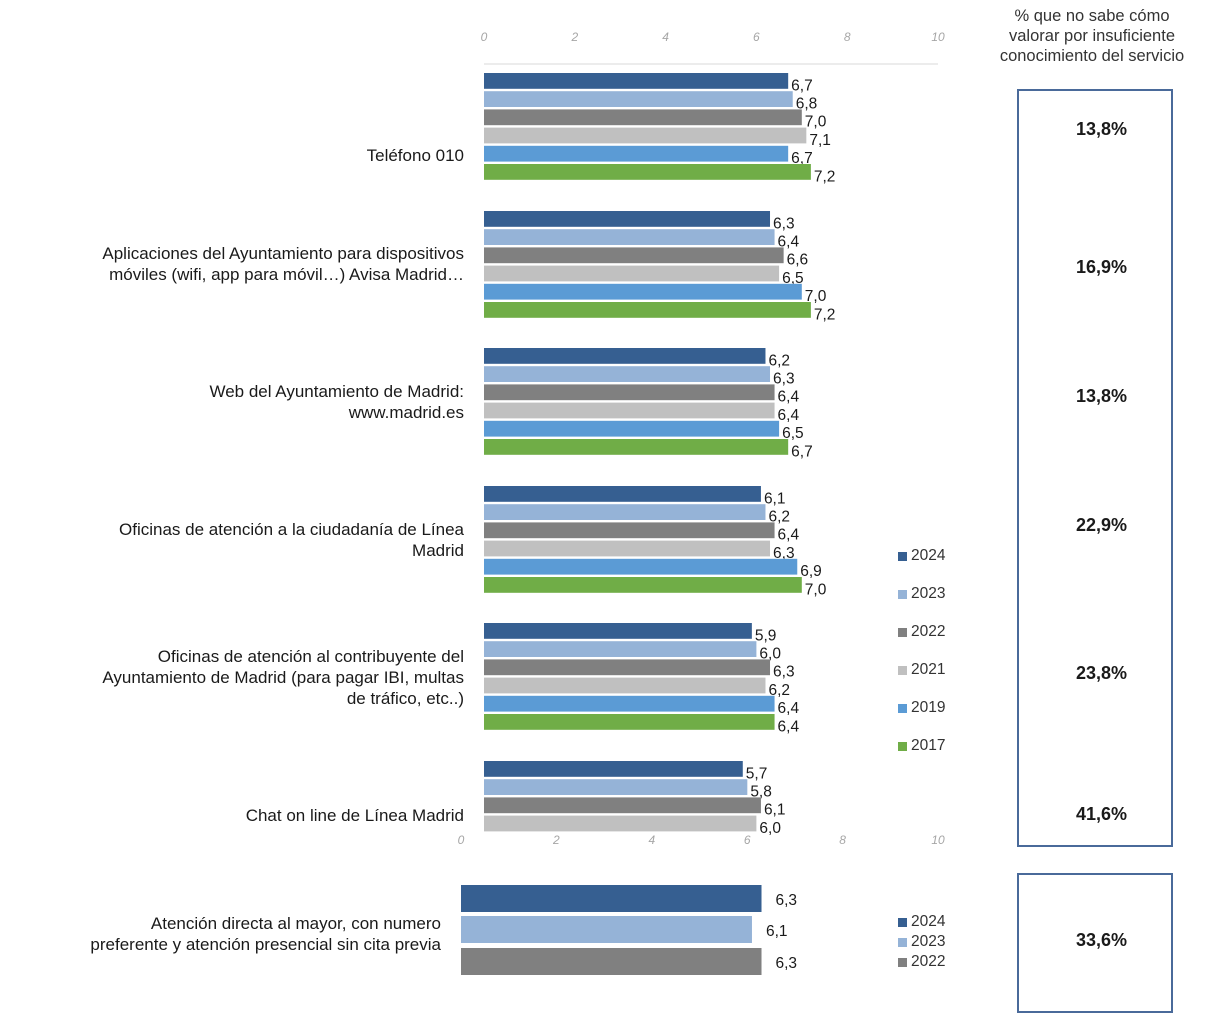 This screenshot has width=1214, height=1013. I want to click on legend-item-2022: 2022, so click(921, 962).